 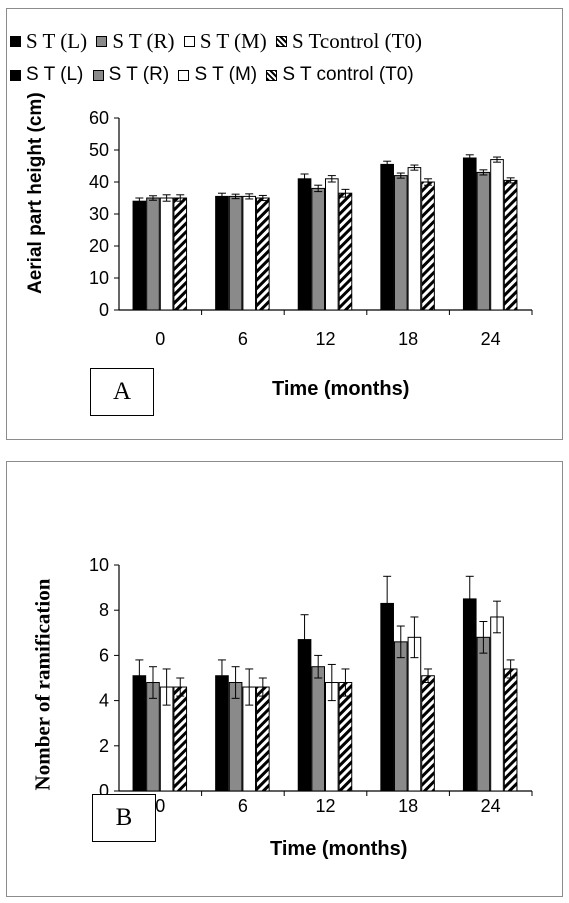 I want to click on panel-label-a: A, so click(x=122, y=392).